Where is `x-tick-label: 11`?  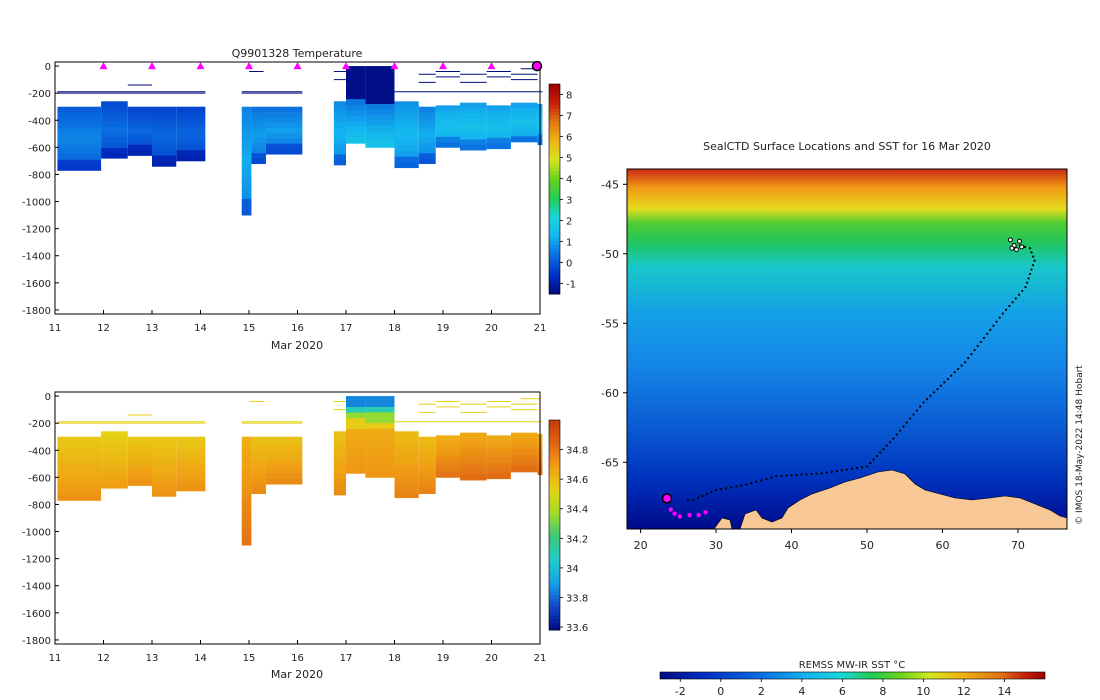
x-tick-label: 11 is located at coordinates (55, 328).